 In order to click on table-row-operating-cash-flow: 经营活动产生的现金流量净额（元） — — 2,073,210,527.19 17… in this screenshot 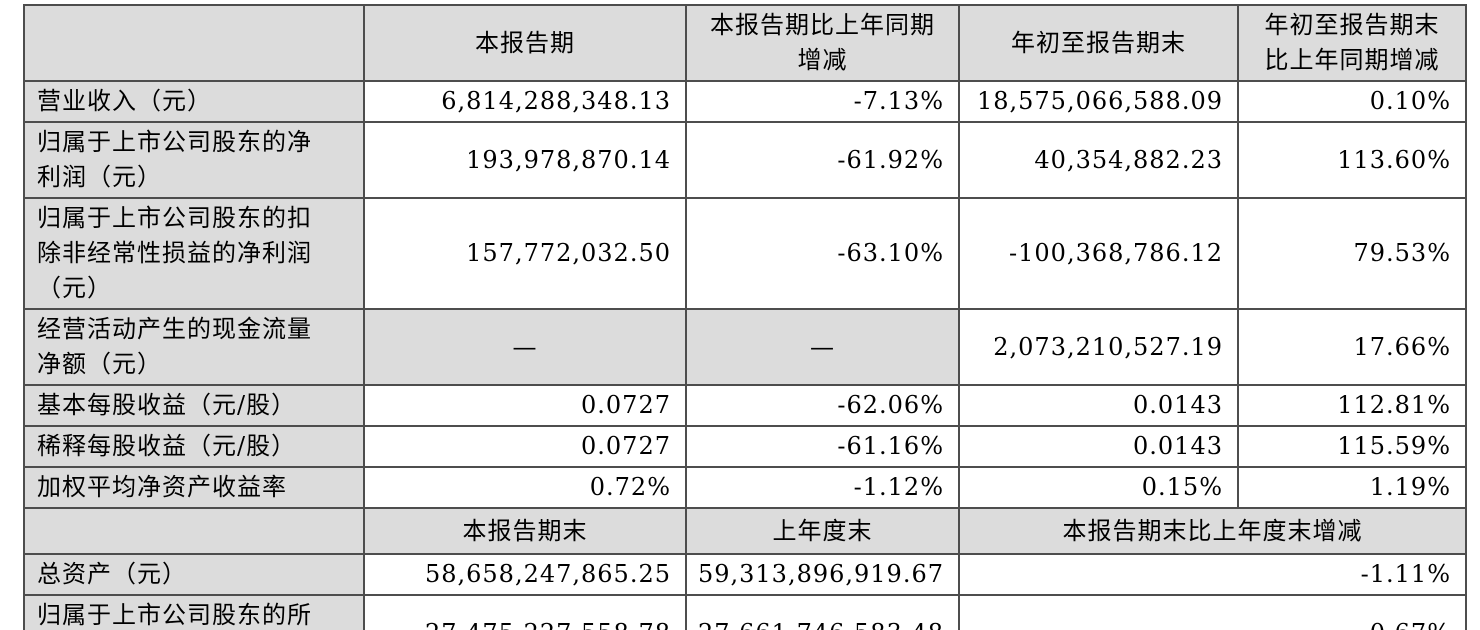, I will do `click(745, 347)`.